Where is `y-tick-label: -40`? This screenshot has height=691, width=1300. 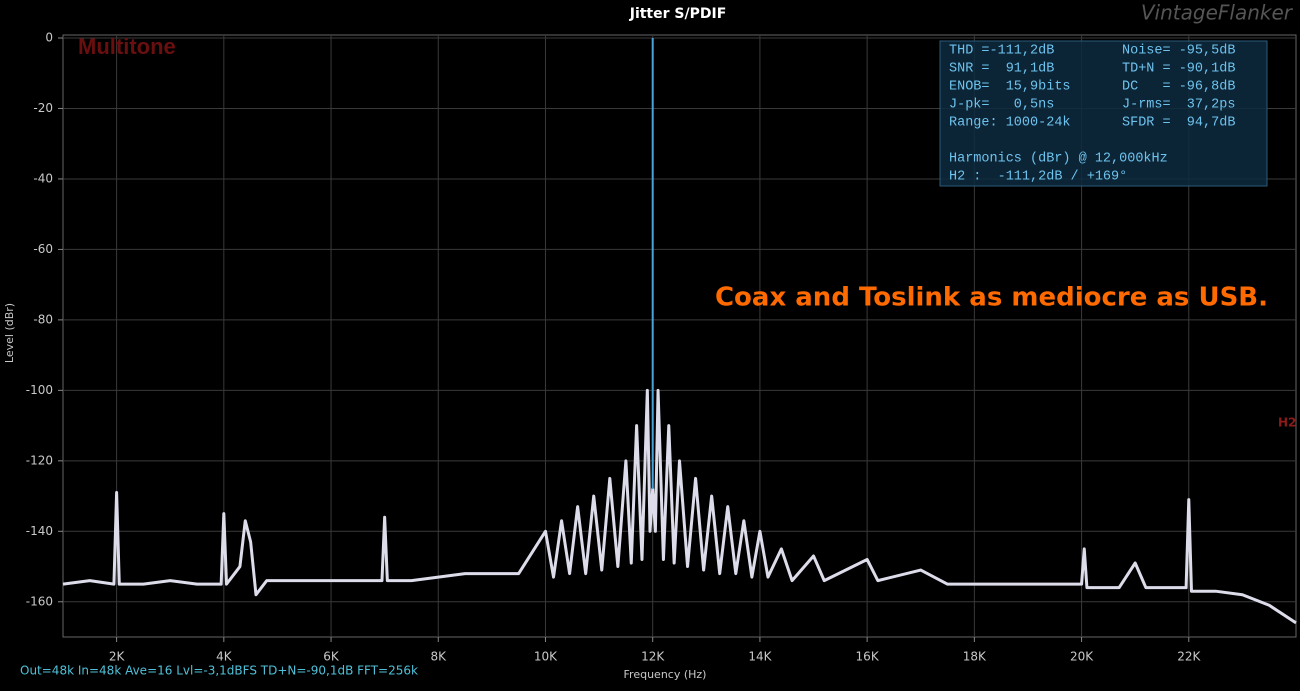
y-tick-label: -40 is located at coordinates (43, 178).